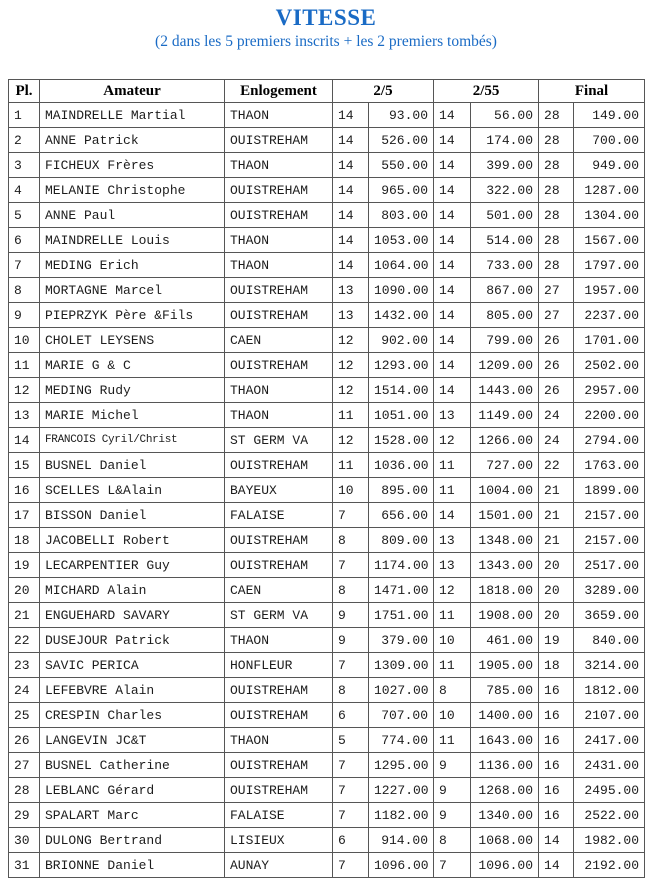 This screenshot has height=885, width=652. I want to click on cell-race1-points: 1432.00, so click(401, 315).